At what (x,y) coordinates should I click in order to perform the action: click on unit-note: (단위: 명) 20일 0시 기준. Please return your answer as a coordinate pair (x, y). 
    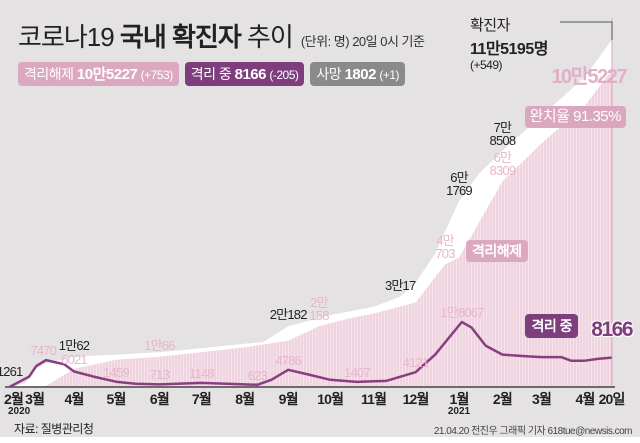
    Looking at the image, I should click on (362, 41).